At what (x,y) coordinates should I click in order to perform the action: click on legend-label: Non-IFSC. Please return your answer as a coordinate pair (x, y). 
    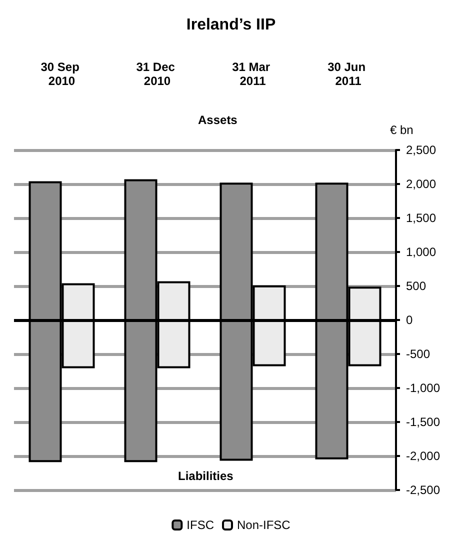
    Looking at the image, I should click on (263, 525).